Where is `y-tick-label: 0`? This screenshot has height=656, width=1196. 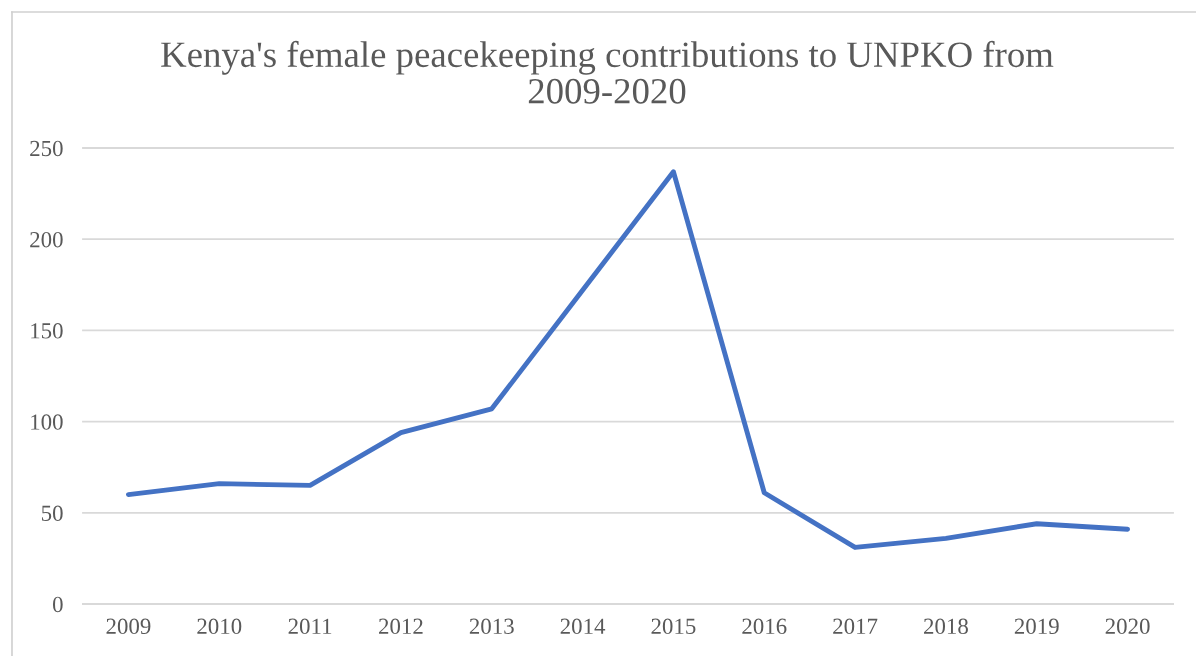 y-tick-label: 0 is located at coordinates (57, 604).